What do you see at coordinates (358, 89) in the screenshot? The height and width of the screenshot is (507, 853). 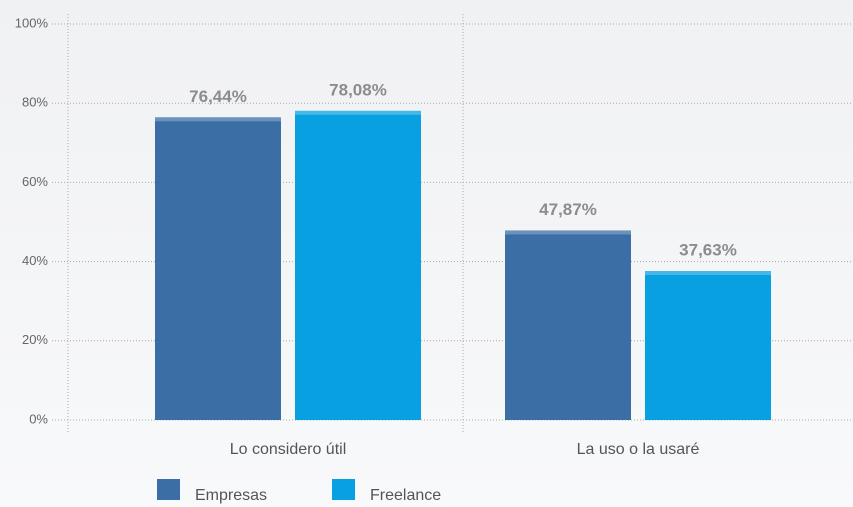 I see `data-label: 78,08%` at bounding box center [358, 89].